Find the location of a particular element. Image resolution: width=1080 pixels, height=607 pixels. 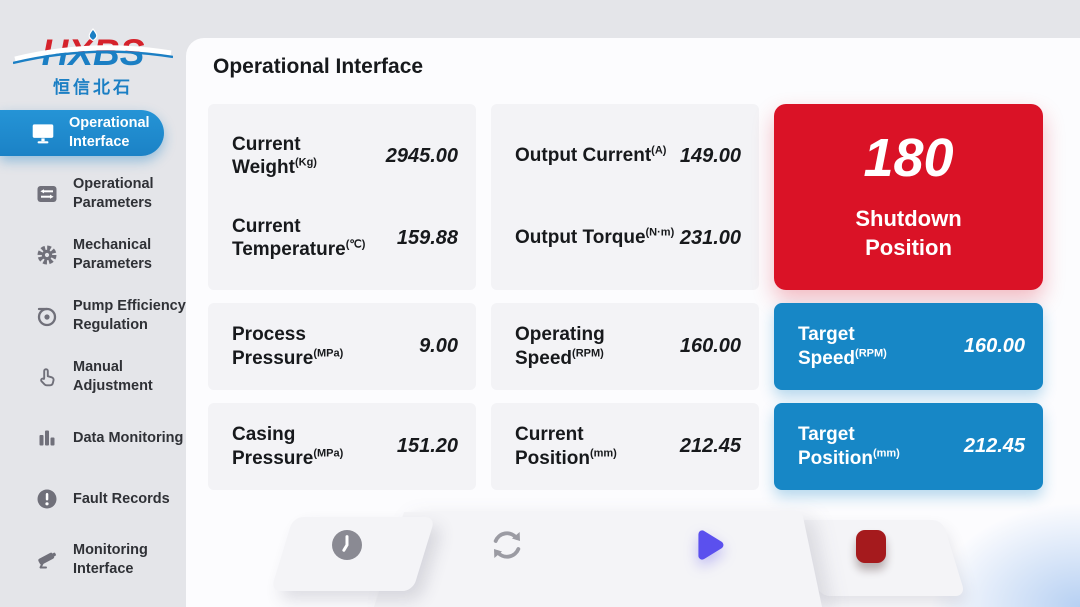

camera-icon is located at coordinates (47, 560).